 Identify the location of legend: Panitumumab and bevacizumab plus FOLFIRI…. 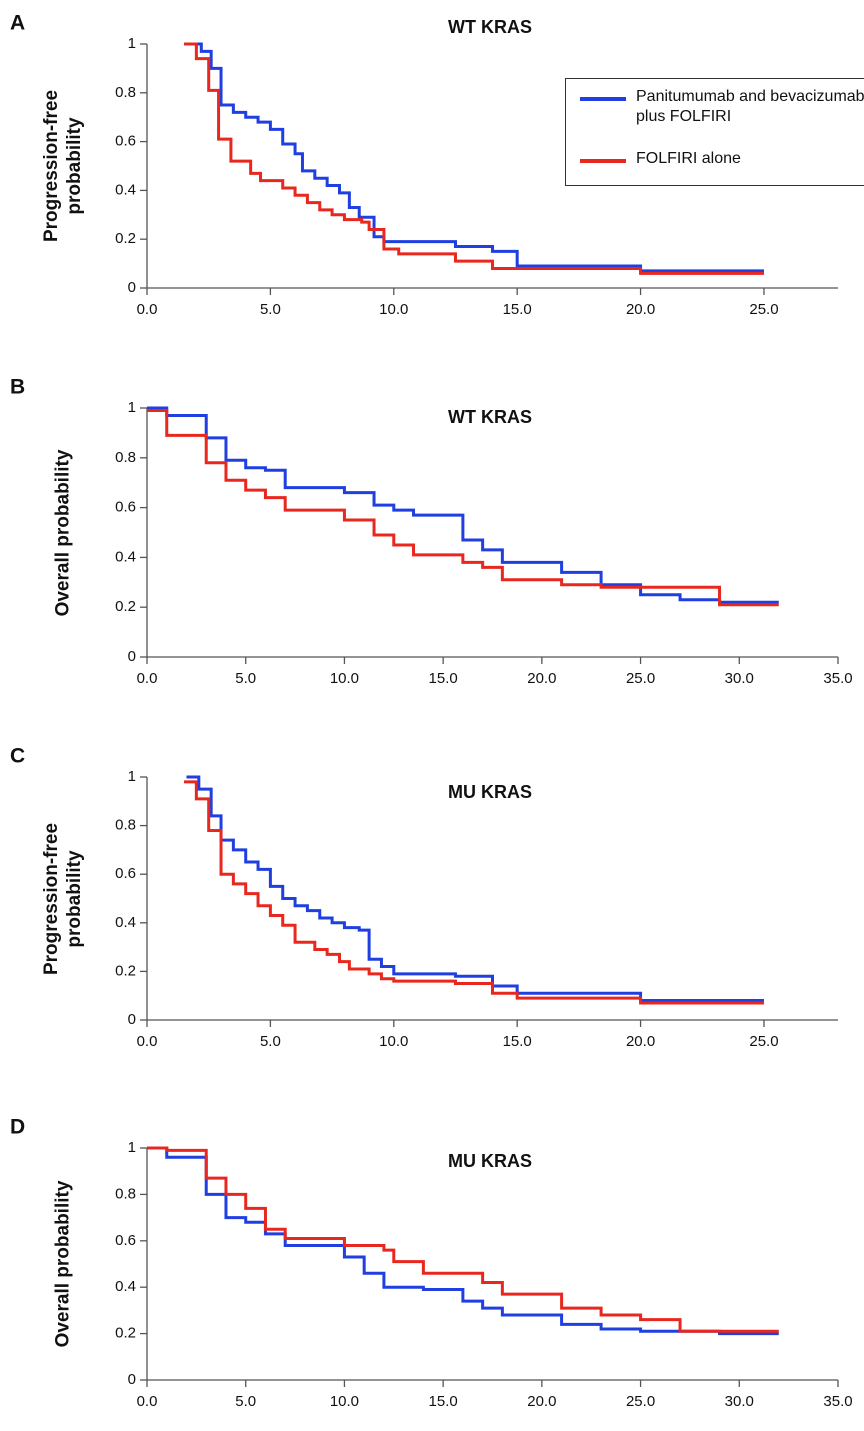
(714, 132).